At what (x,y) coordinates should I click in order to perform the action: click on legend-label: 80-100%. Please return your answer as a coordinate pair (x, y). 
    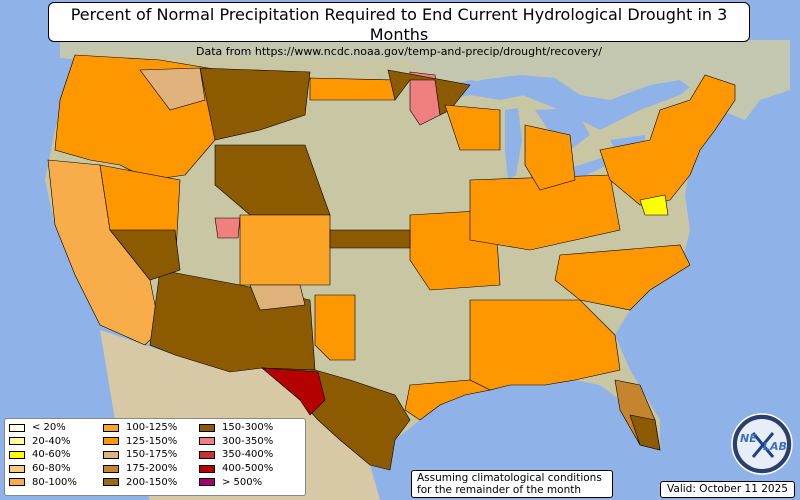
    Looking at the image, I should click on (54, 482).